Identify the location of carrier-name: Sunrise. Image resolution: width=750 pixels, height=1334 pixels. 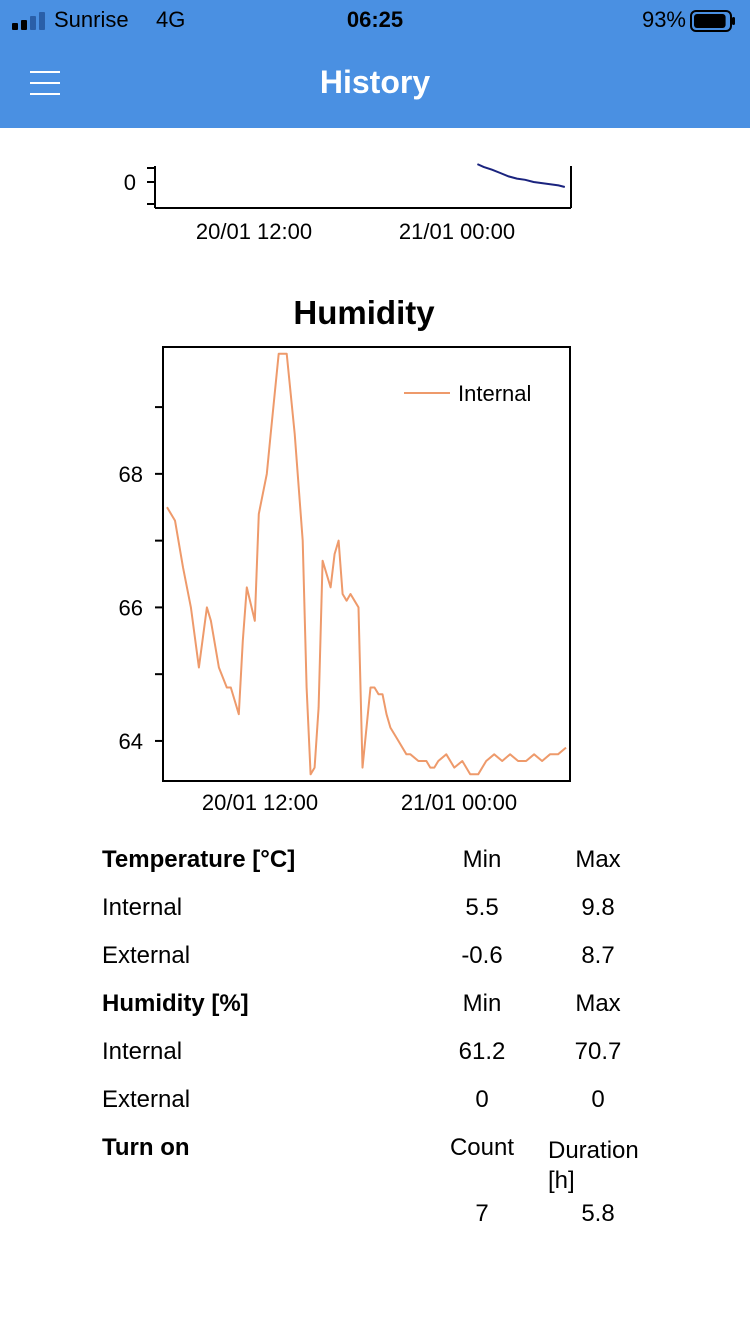
(91, 19).